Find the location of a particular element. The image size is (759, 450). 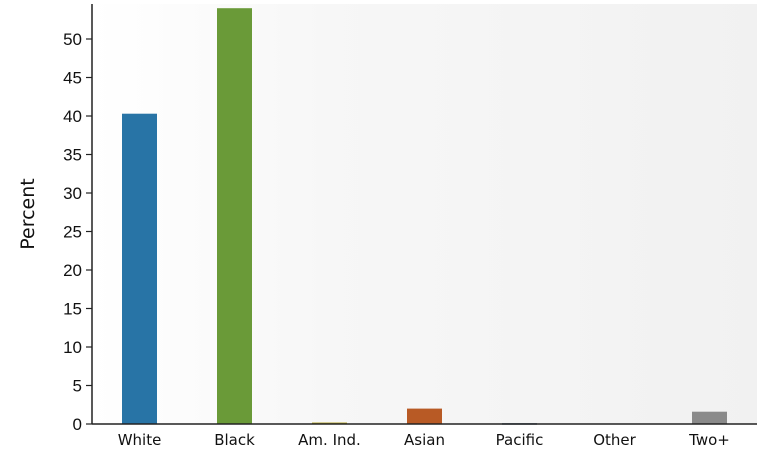

x-tick-label: Pacific is located at coordinates (520, 440).